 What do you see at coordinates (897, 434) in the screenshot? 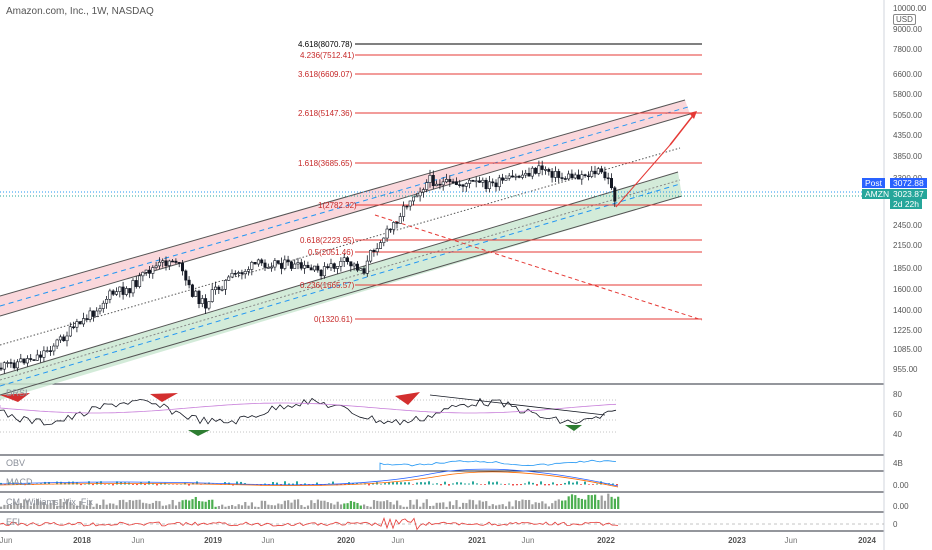
I see `drsi-tick-label: 40` at bounding box center [897, 434].